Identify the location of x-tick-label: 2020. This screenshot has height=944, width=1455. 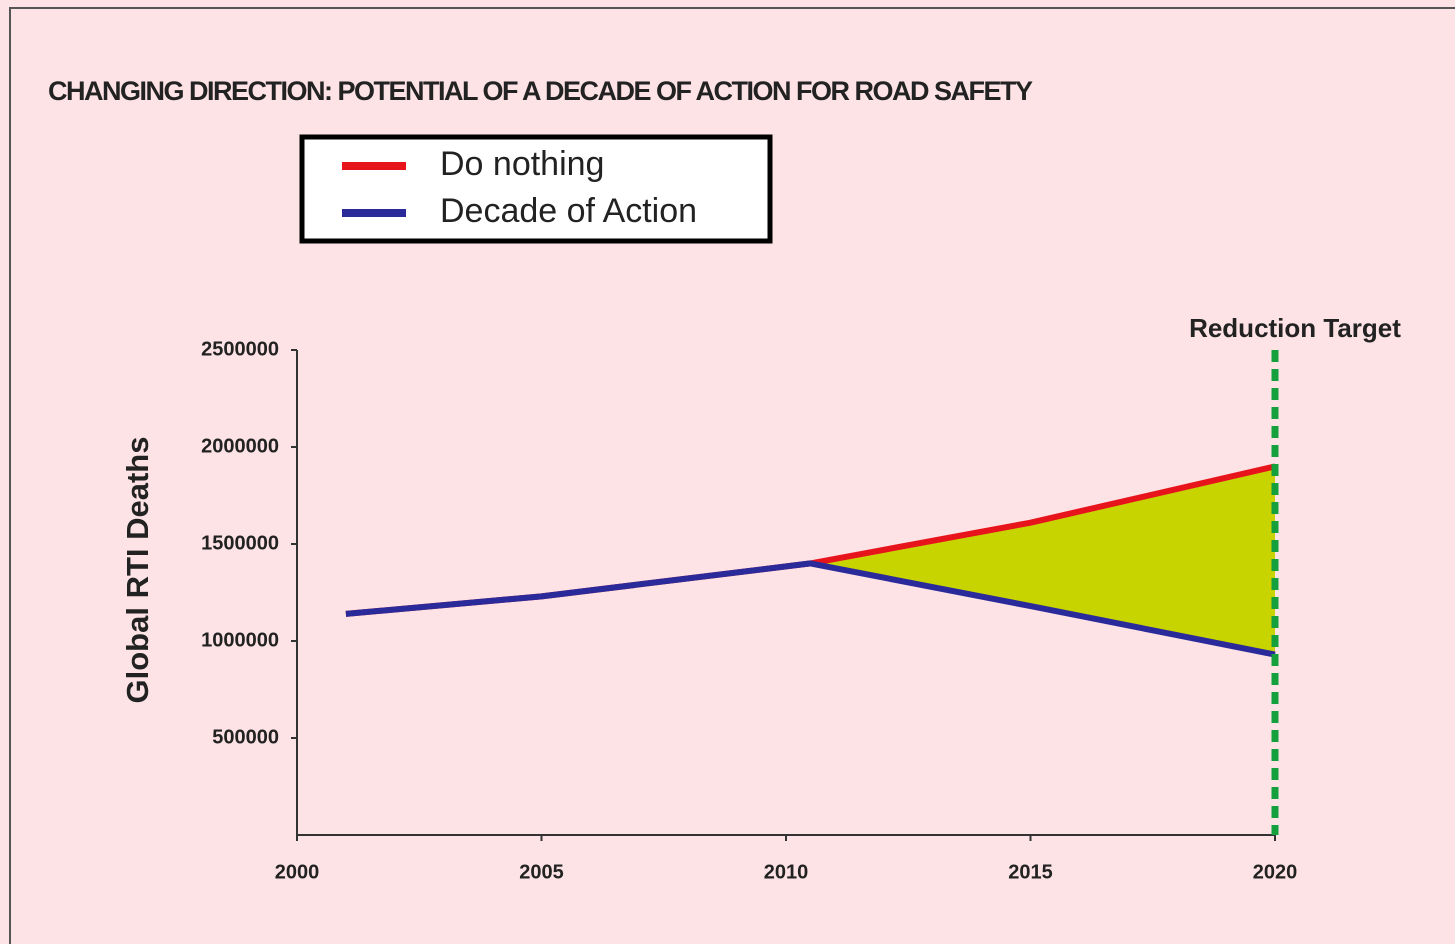
(1275, 872).